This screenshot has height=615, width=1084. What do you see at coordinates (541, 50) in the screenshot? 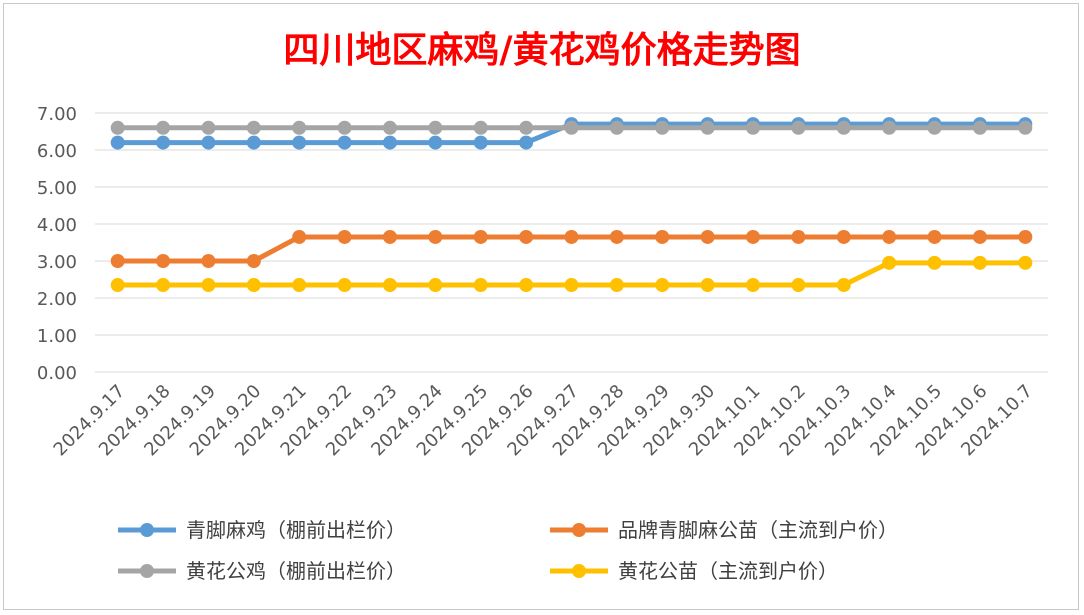
I see `chart-title: 四川地区麻鸡/黄花鸡价格走势图` at bounding box center [541, 50].